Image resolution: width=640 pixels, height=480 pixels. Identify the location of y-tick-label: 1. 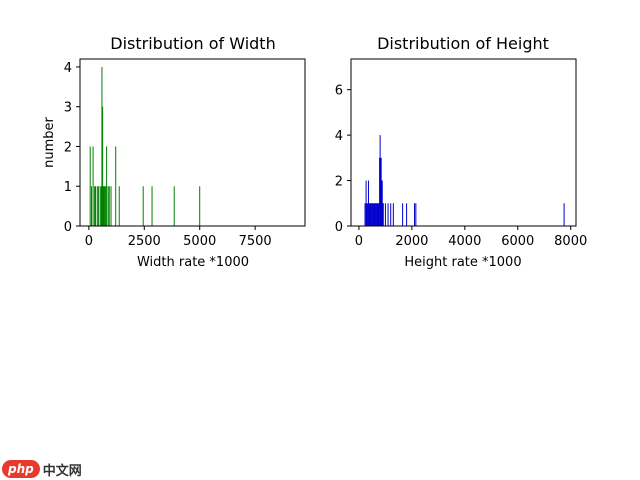
(68, 187).